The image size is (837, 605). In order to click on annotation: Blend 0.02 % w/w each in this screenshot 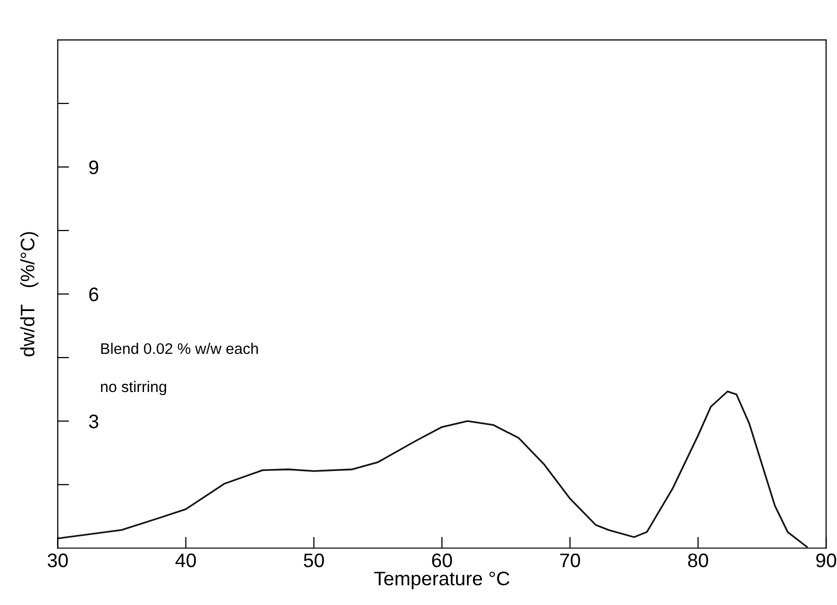, I will do `click(179, 348)`.